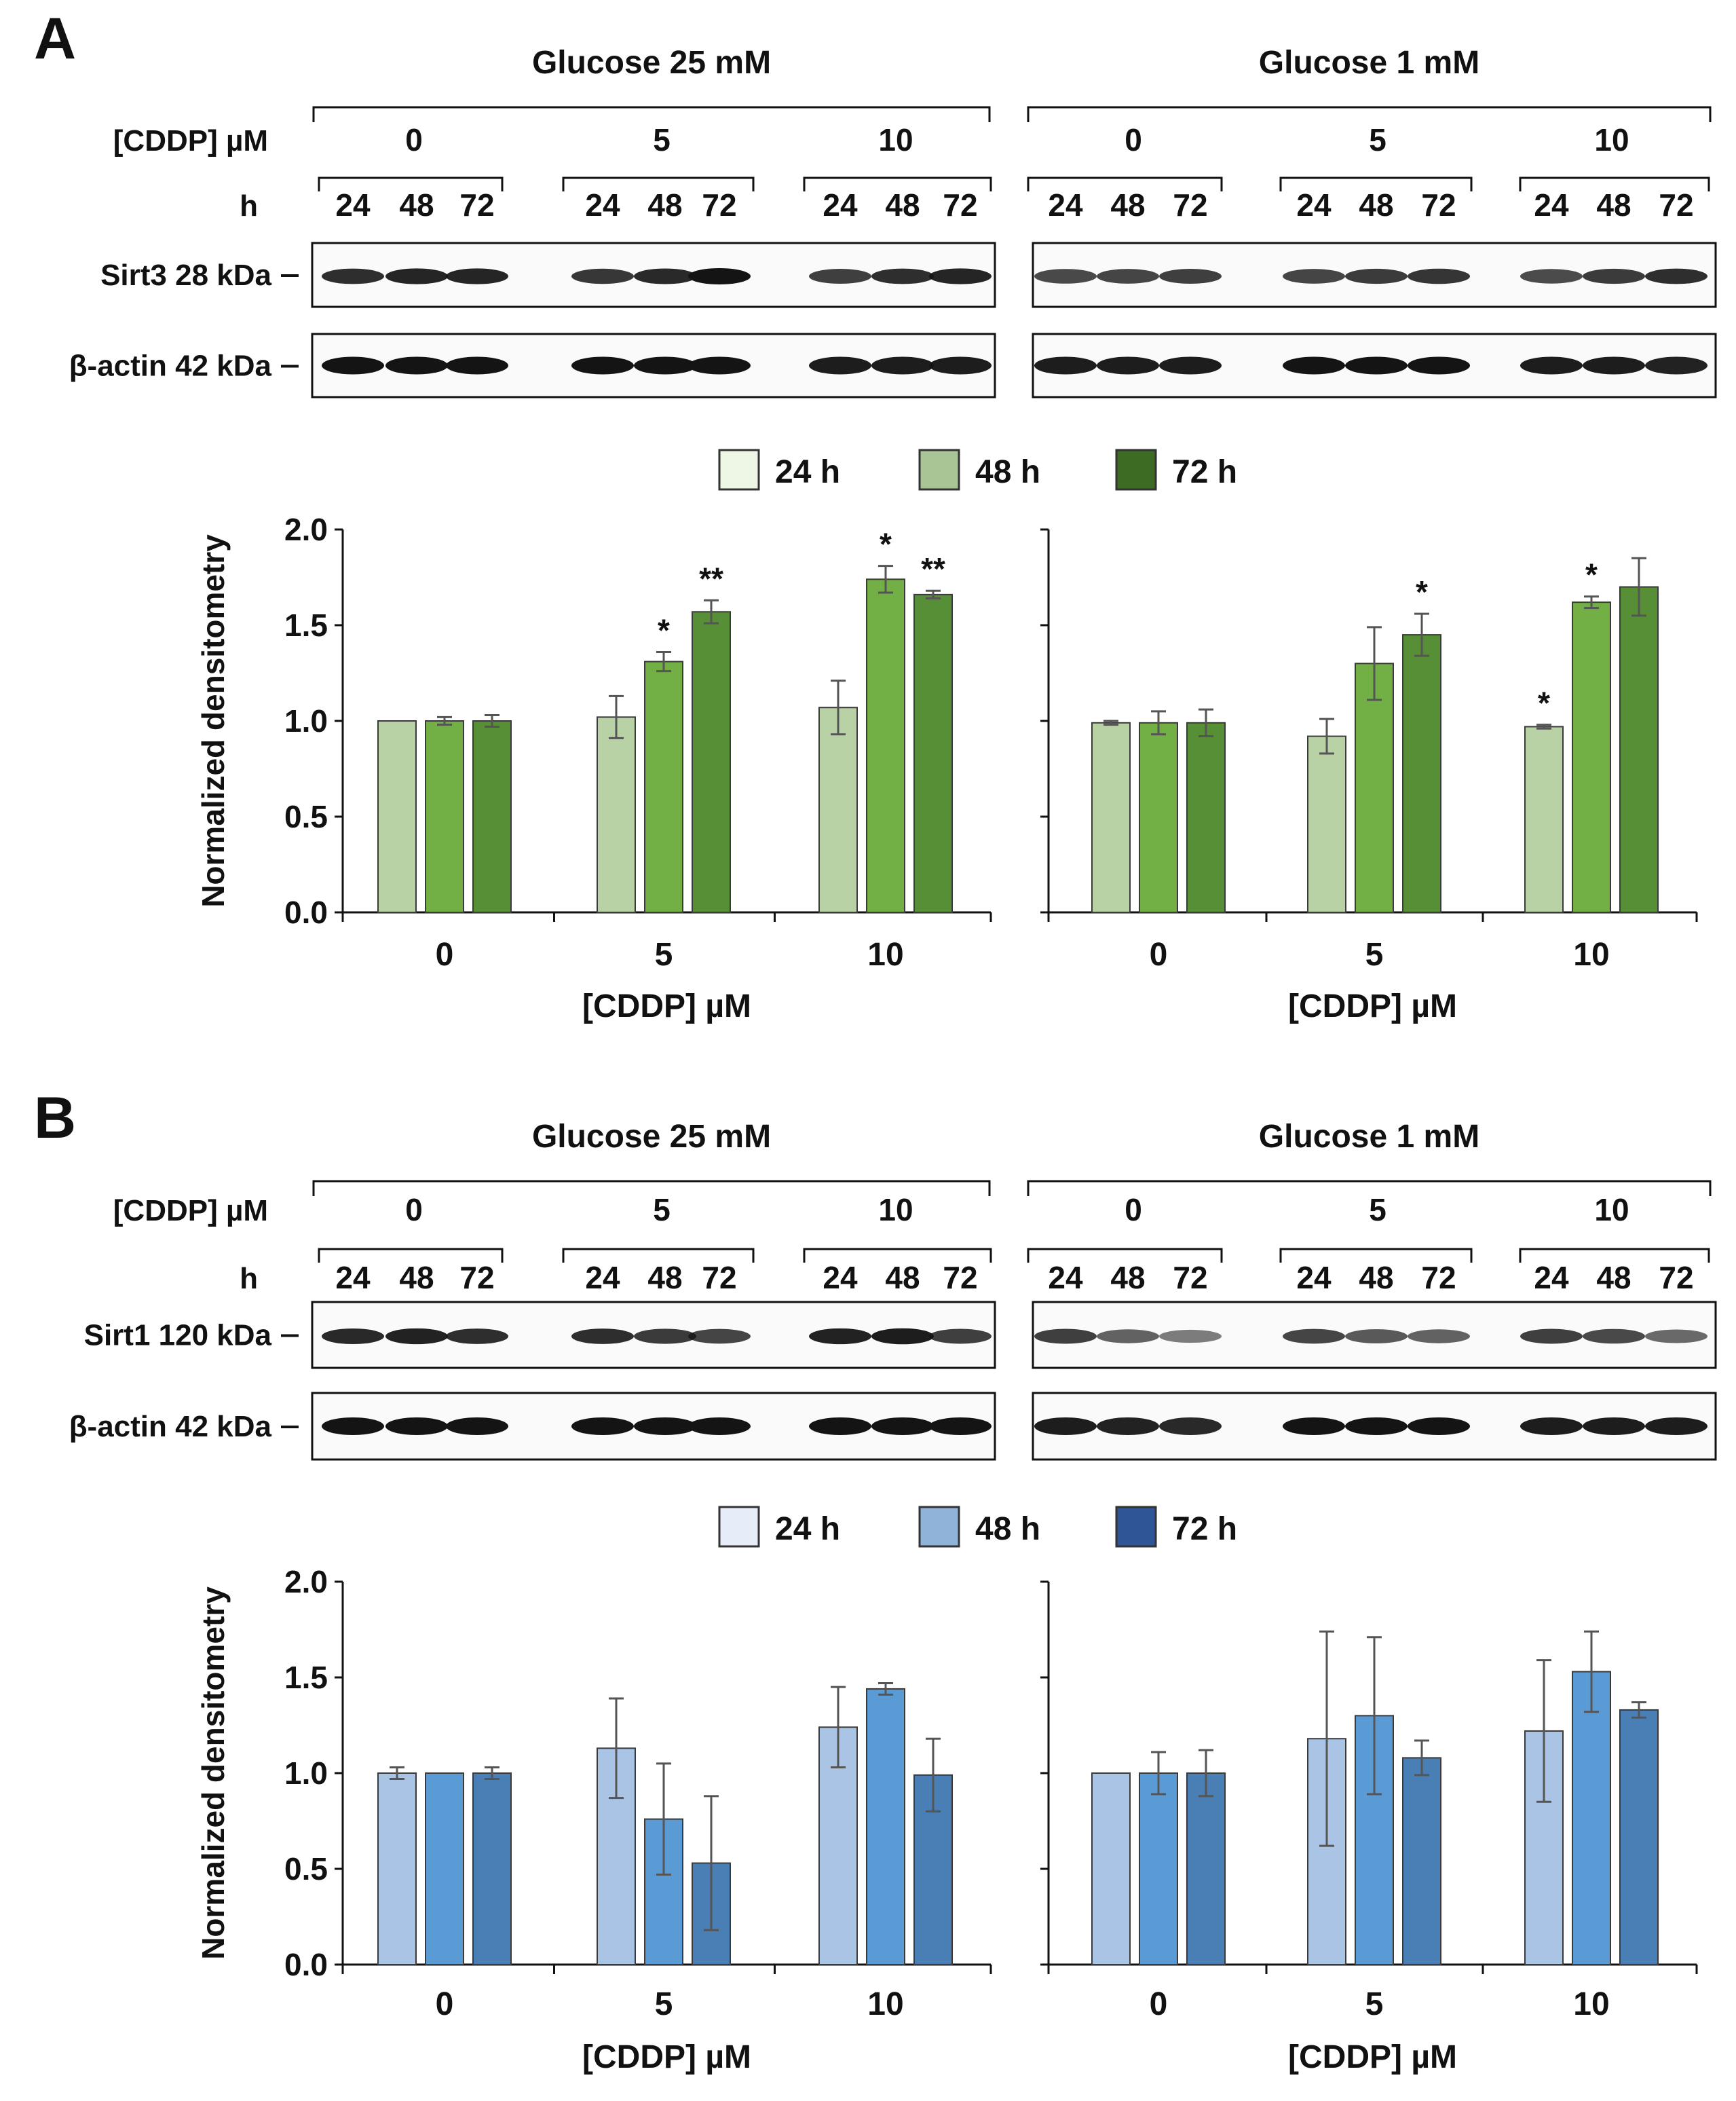 This screenshot has width=1736, height=2101. Describe the element at coordinates (55, 39) in the screenshot. I see `panel-letter: A` at that location.